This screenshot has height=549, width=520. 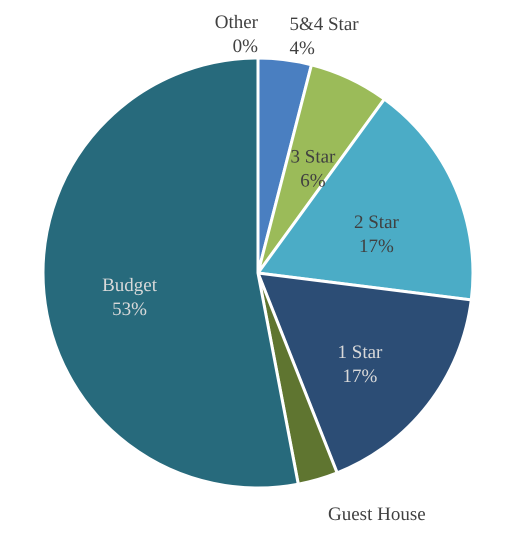 What do you see at coordinates (377, 222) in the screenshot?
I see `slice-label: 2 Star` at bounding box center [377, 222].